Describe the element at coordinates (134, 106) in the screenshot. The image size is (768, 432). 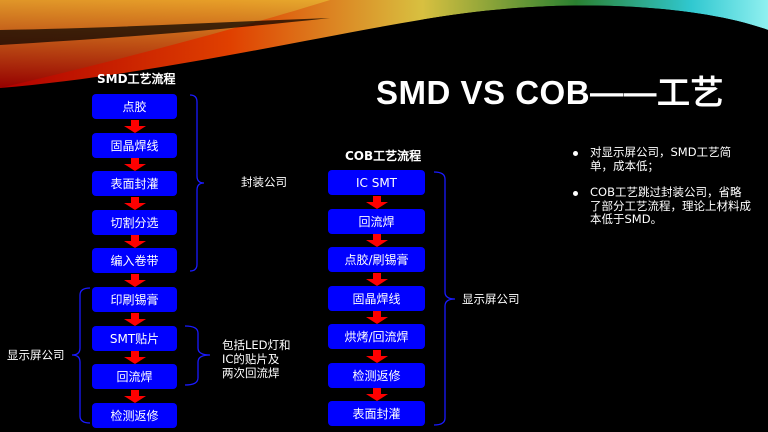
I see `smd-step-box: 点胶` at that location.